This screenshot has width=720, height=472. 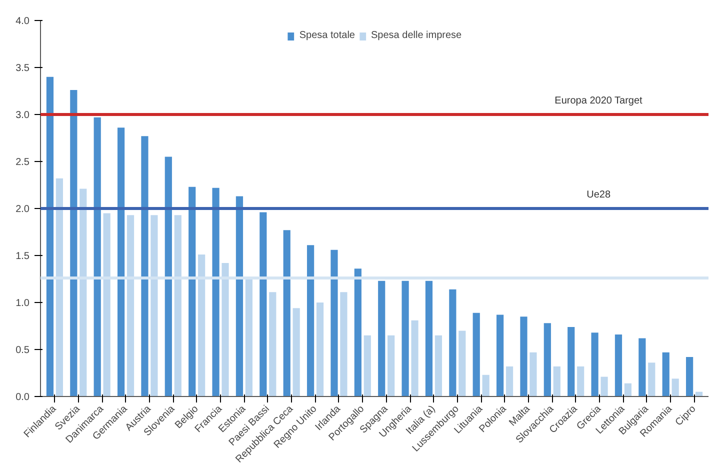 What do you see at coordinates (416, 35) in the screenshot?
I see `legend-label: Spesa delle imprese` at bounding box center [416, 35].